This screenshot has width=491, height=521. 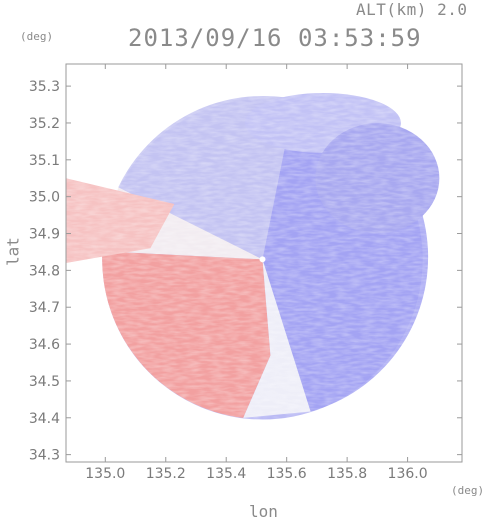 What do you see at coordinates (105, 474) in the screenshot?
I see `x-tick-label: 135.0` at bounding box center [105, 474].